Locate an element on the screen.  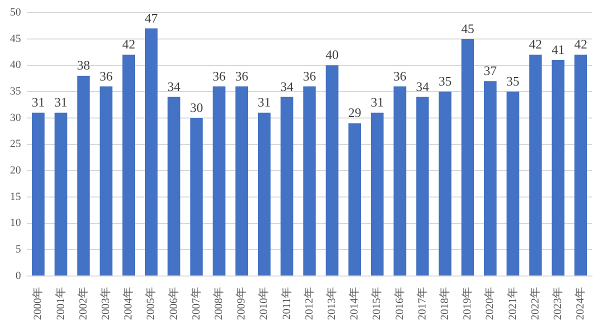
data-label: 30 is located at coordinates (196, 107).